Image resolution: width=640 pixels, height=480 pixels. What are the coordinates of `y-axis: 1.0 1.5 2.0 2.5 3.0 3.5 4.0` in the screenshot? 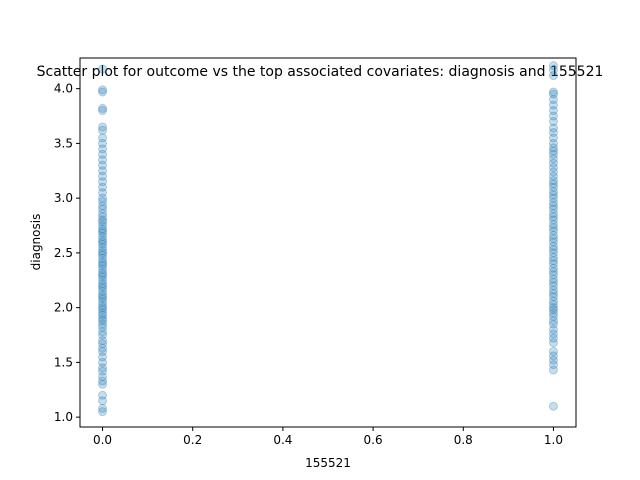 It's located at (67, 253).